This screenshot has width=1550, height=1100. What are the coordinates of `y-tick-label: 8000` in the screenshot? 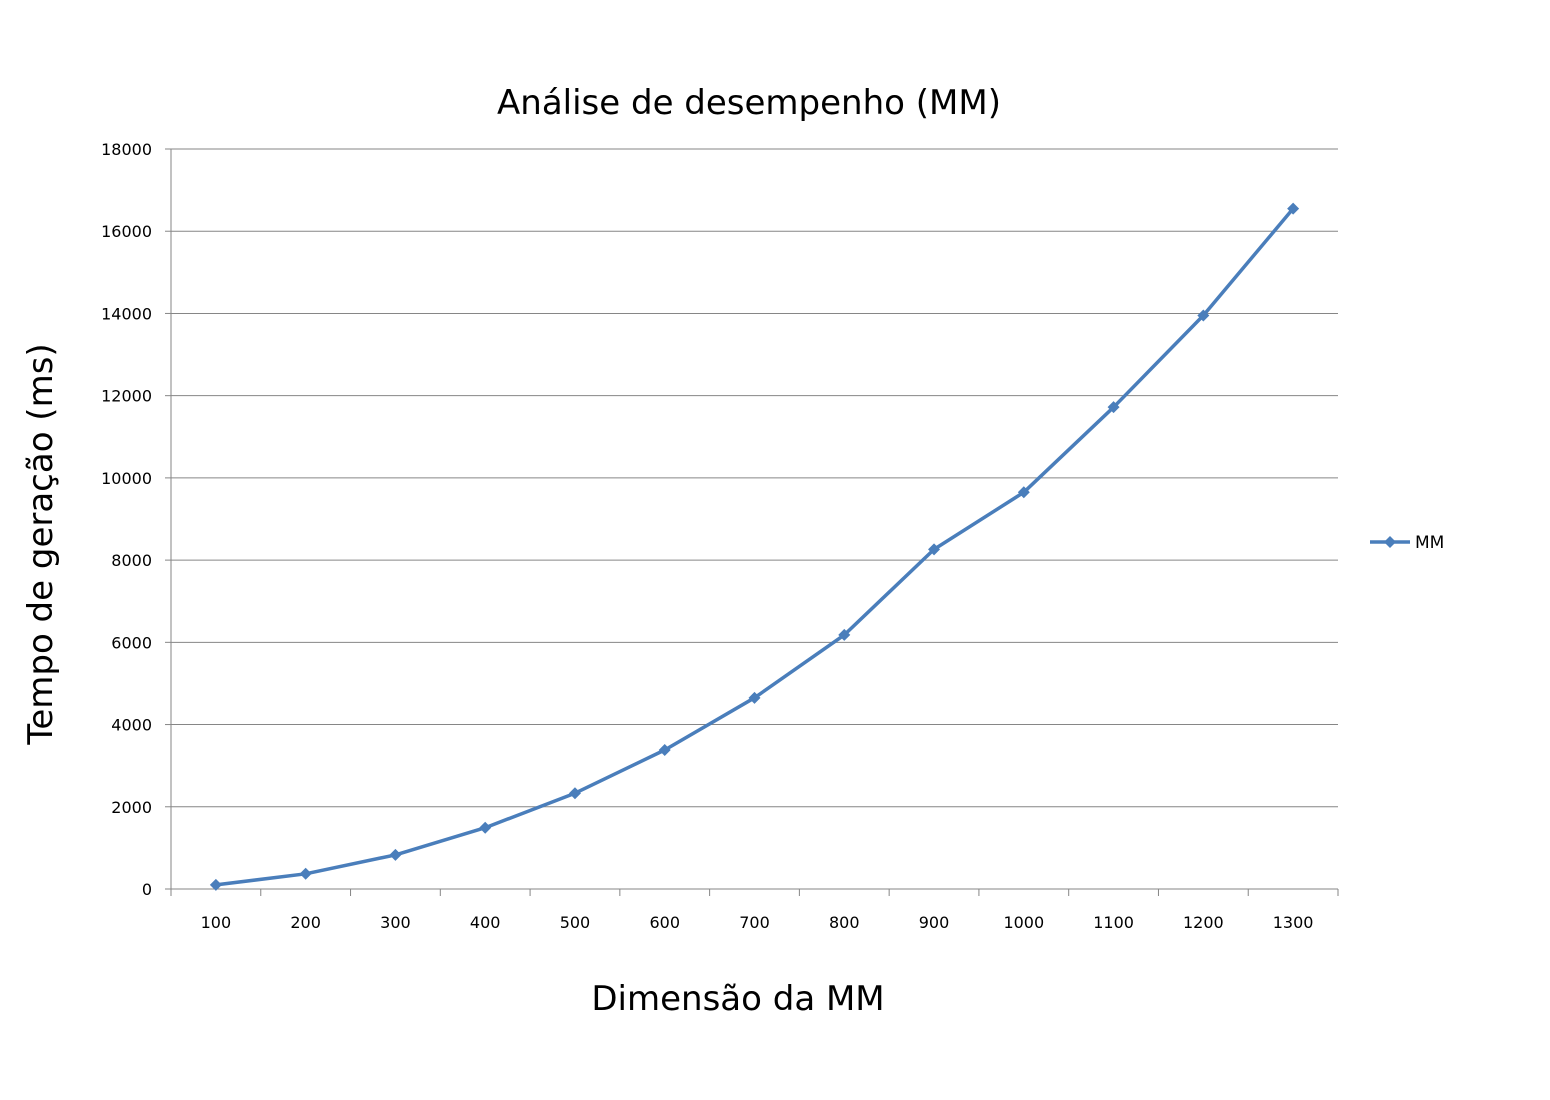 It's located at (131, 560).